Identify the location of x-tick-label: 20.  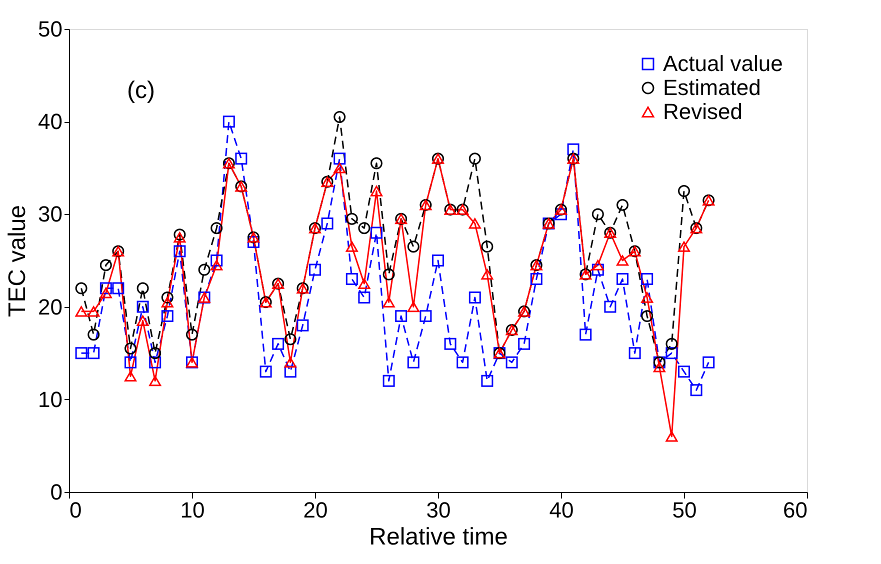
(315, 510).